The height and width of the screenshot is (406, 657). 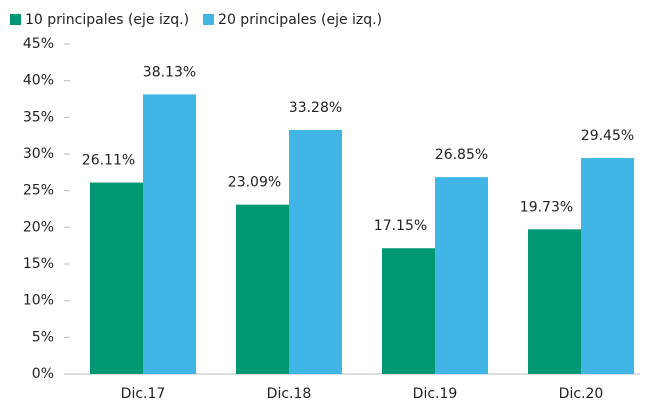 What do you see at coordinates (38, 81) in the screenshot?
I see `y-tick-label: 40%` at bounding box center [38, 81].